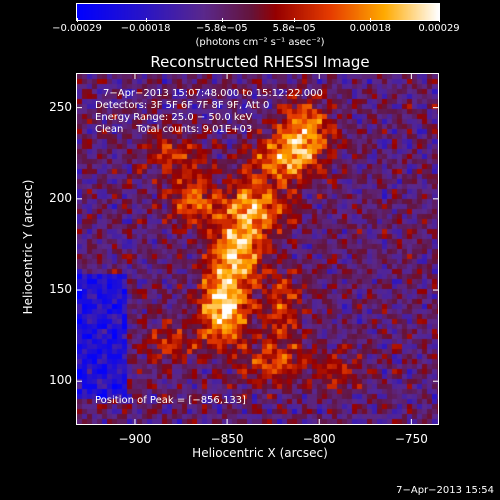  I want to click on y-tick-label: 200, so click(60, 197).